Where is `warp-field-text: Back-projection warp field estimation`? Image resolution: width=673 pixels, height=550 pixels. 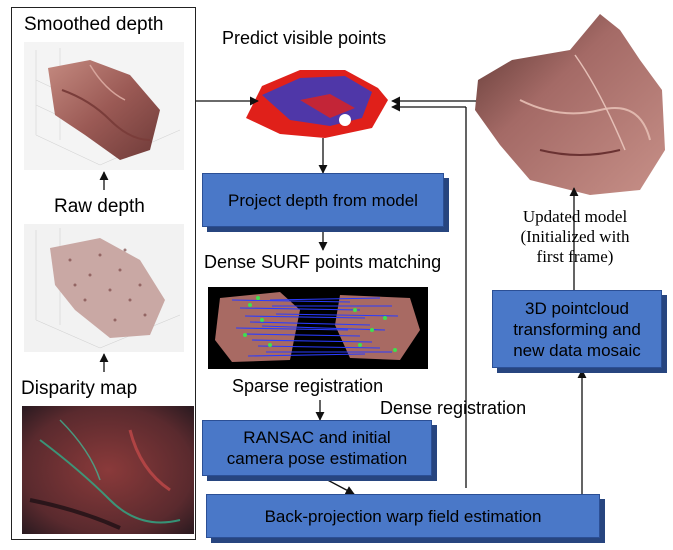 warp-field-text: Back-projection warp field estimation is located at coordinates (403, 516).